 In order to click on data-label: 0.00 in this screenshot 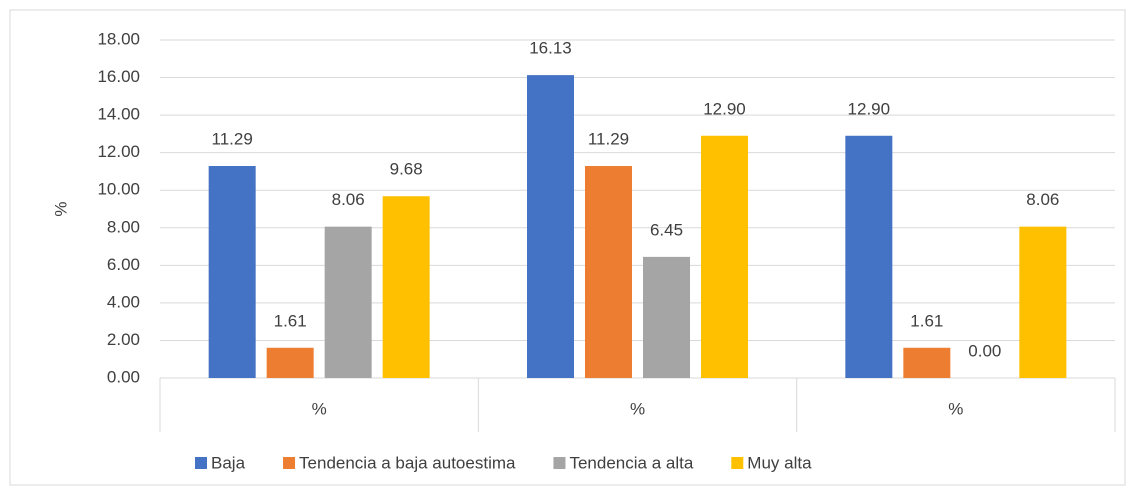, I will do `click(984, 350)`.